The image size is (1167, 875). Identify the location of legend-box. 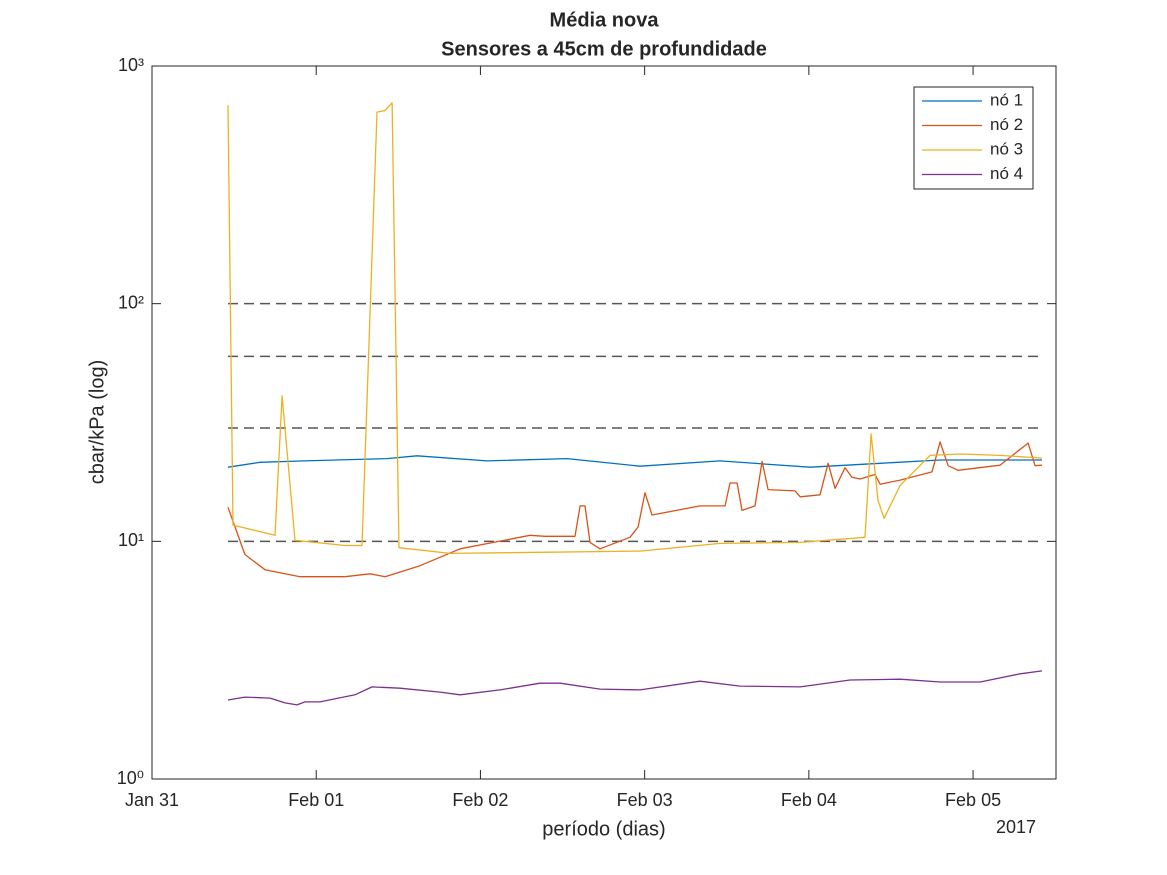
(973, 138).